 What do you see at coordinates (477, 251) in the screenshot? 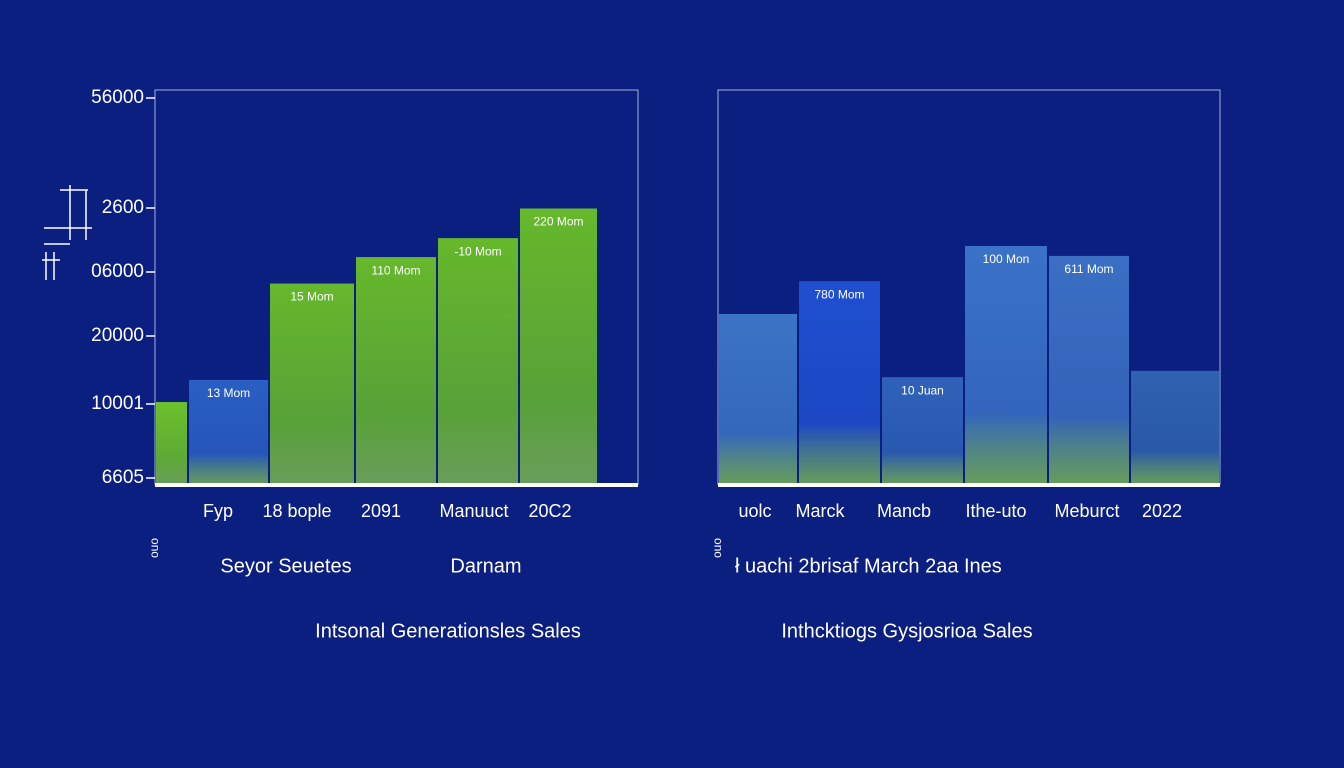
I see `bar-label: -10 Mom` at bounding box center [477, 251].